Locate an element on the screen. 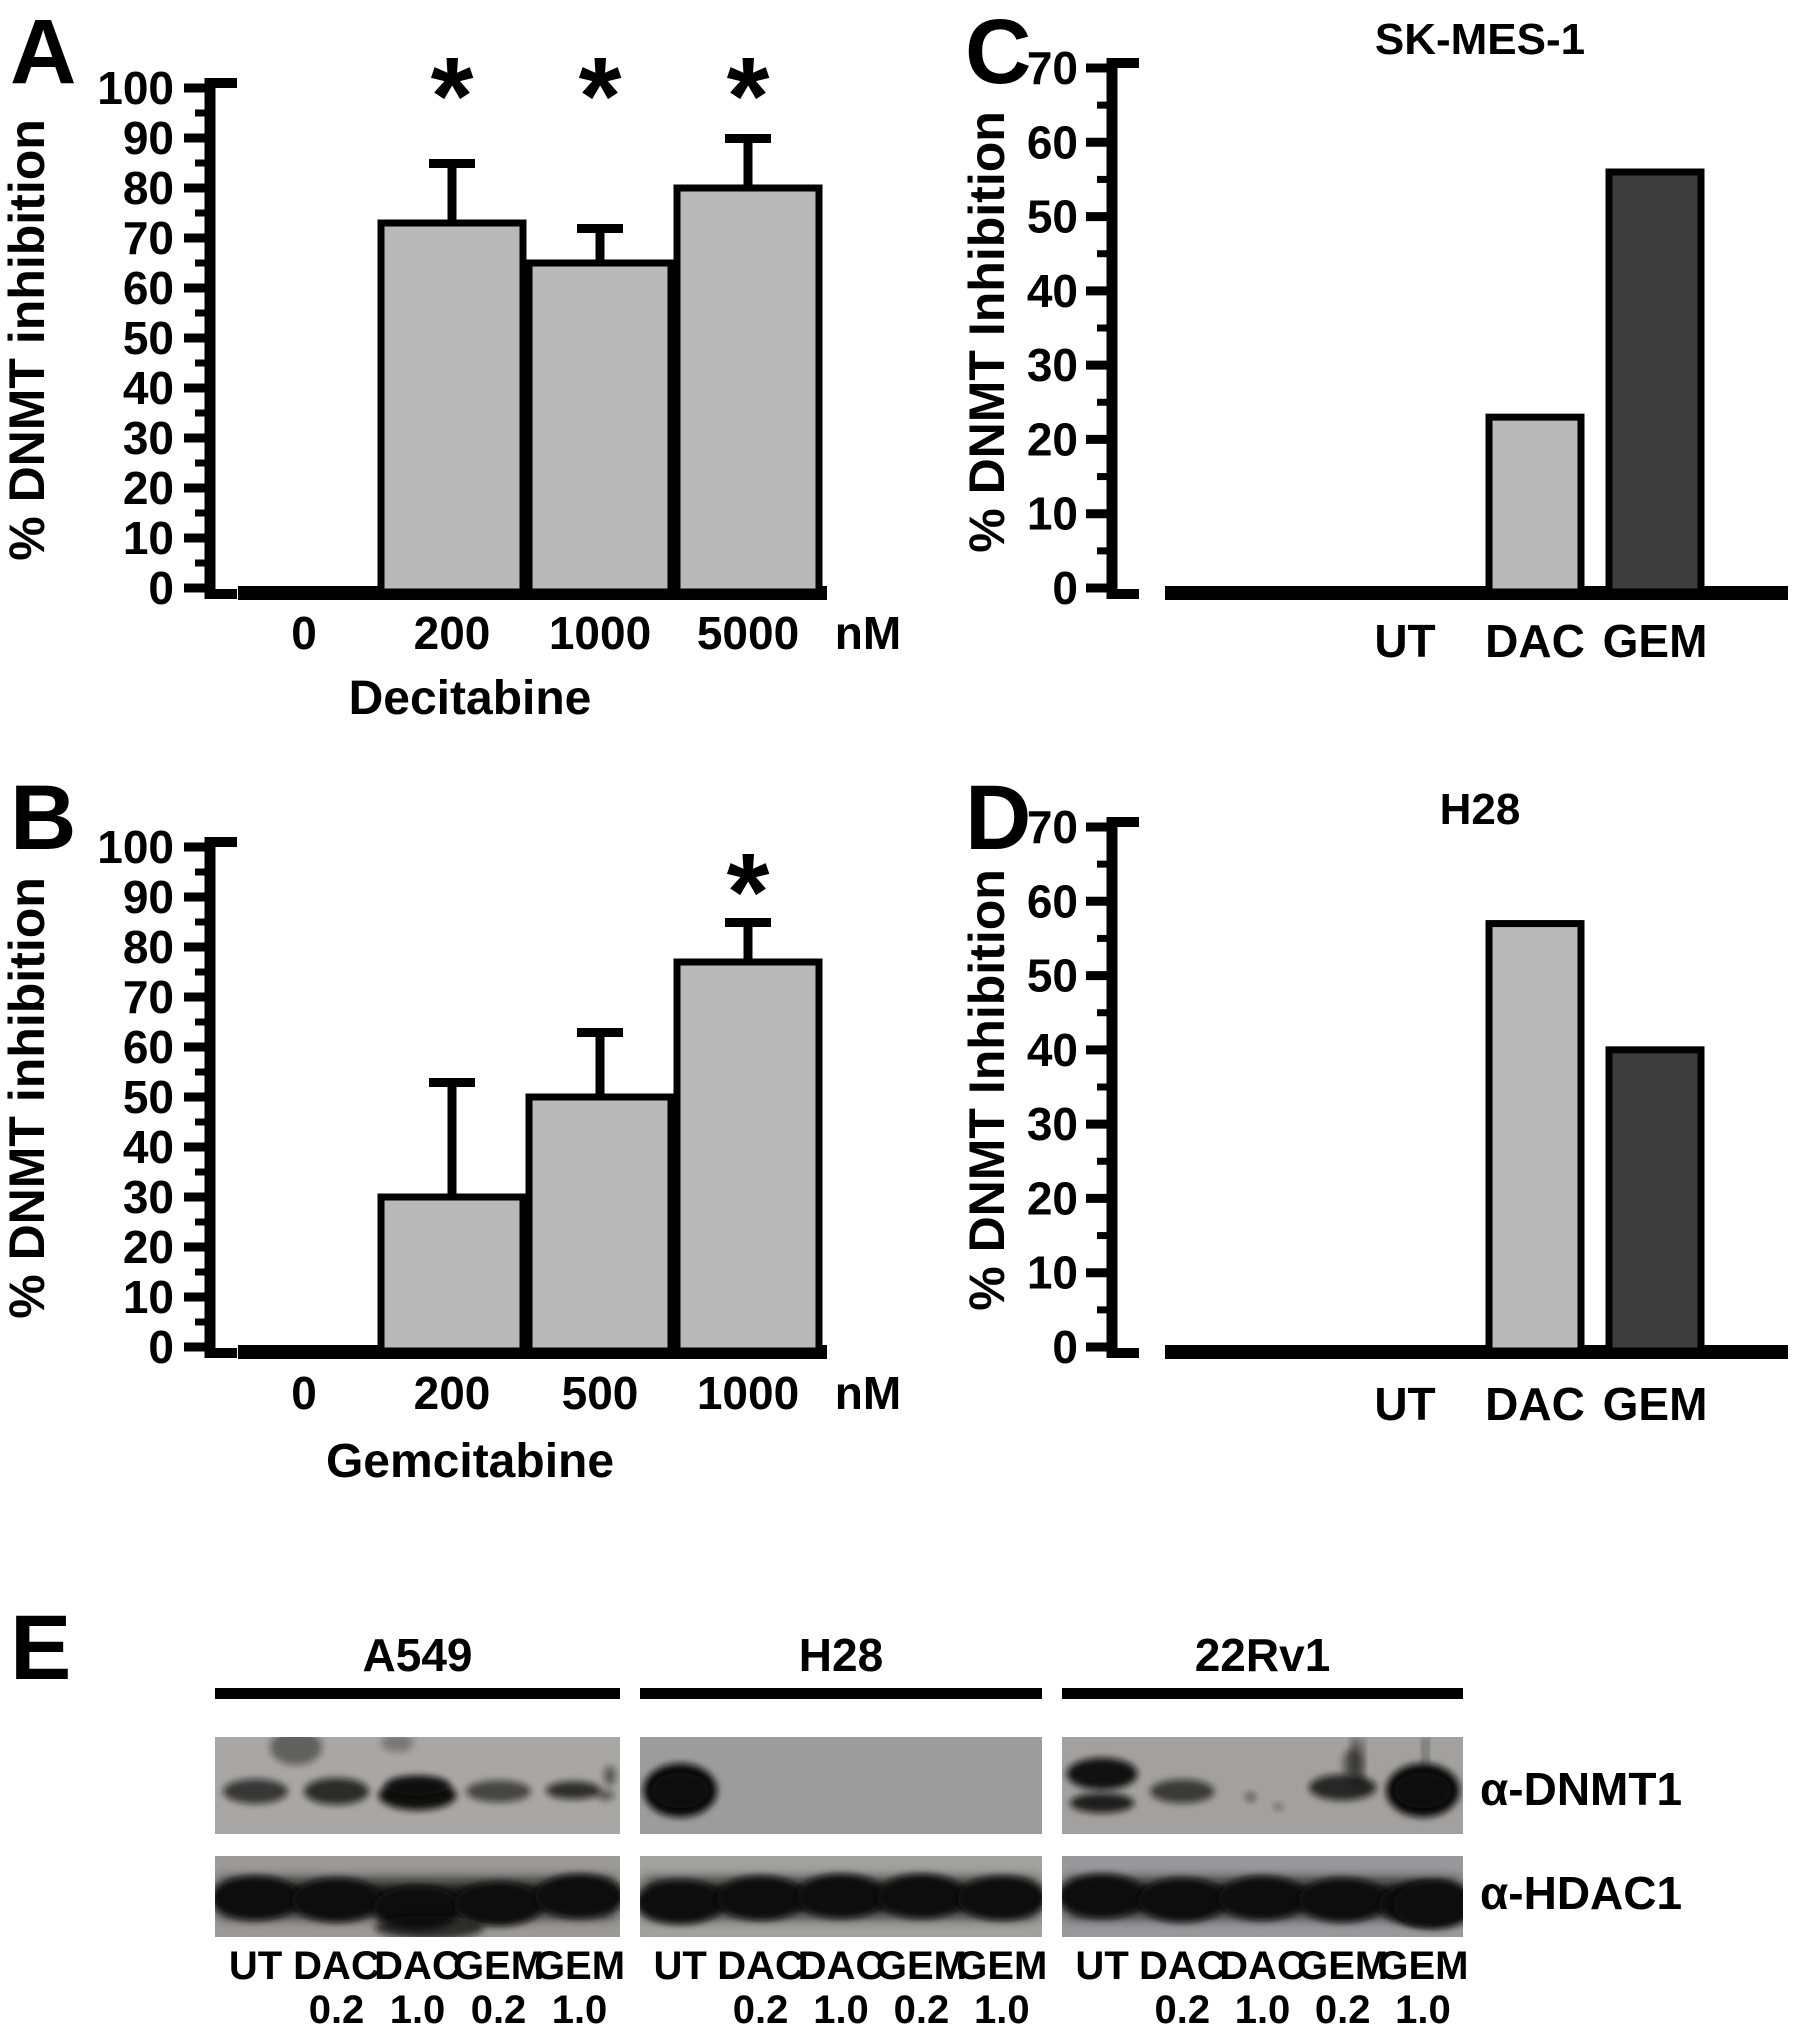 The image size is (1795, 2034). y-tick-label: 80 is located at coordinates (148, 947).